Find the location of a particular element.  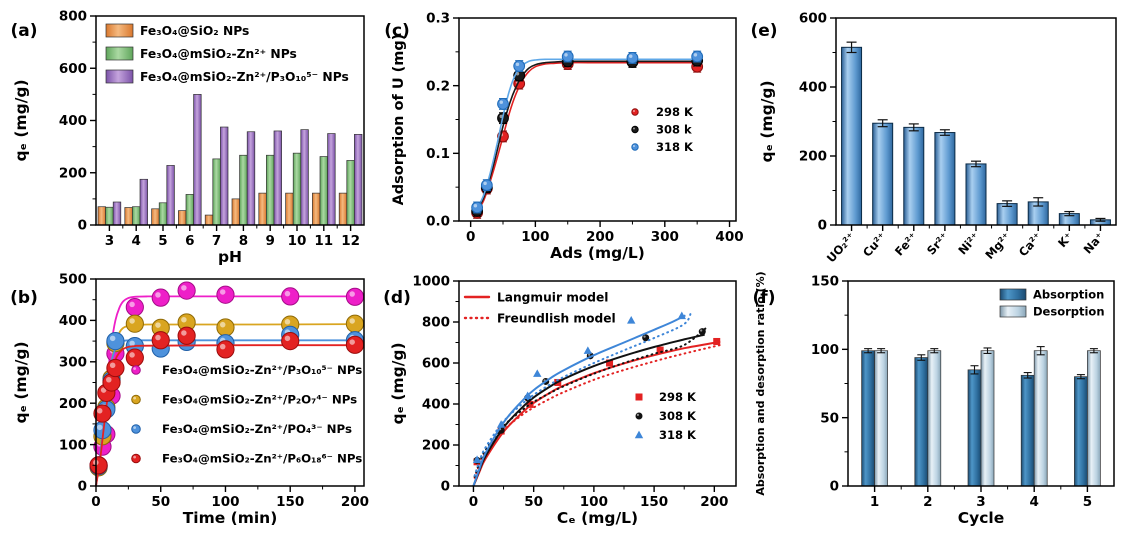

svg-text: Fe₃O₄@mSiO₂-Zn²⁺ NPs is located at coordinates (218, 54).